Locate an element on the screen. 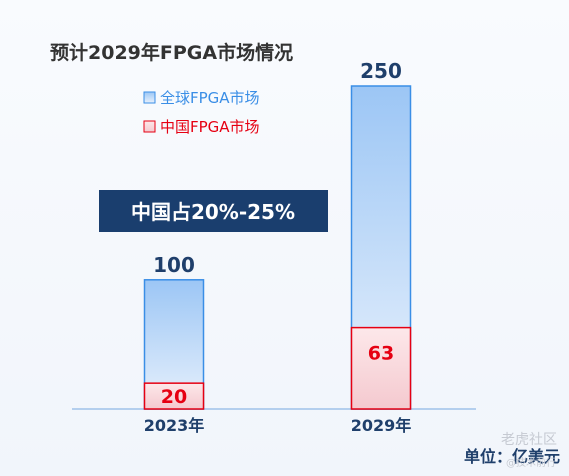 The image size is (569, 476). callout-background is located at coordinates (213, 211).